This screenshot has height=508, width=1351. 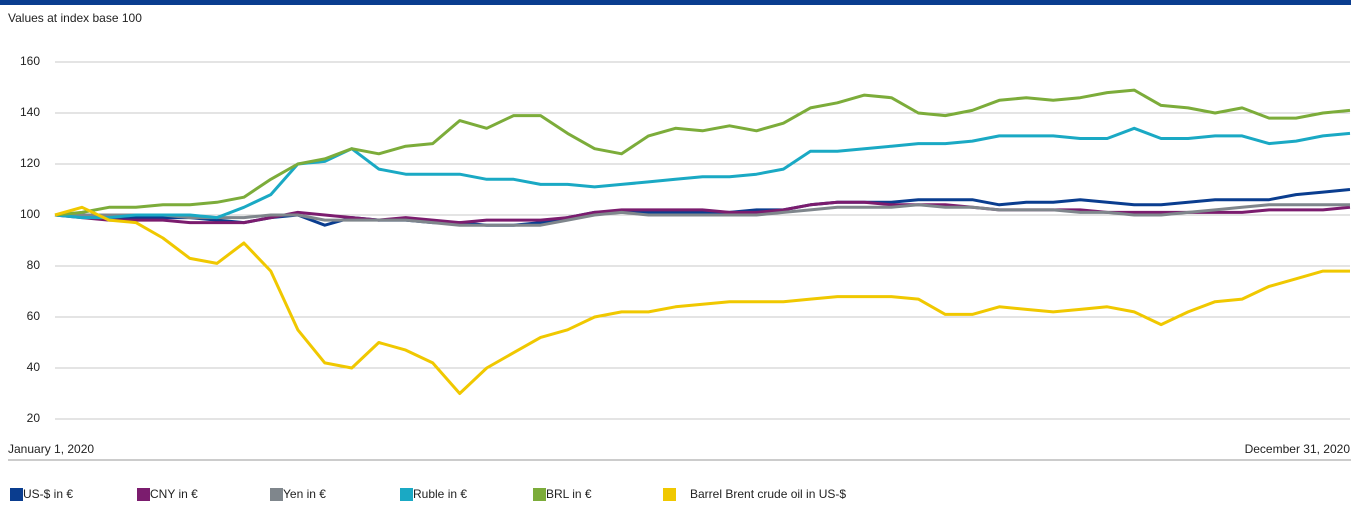 What do you see at coordinates (34, 418) in the screenshot?
I see `y-tick-label: 20` at bounding box center [34, 418].